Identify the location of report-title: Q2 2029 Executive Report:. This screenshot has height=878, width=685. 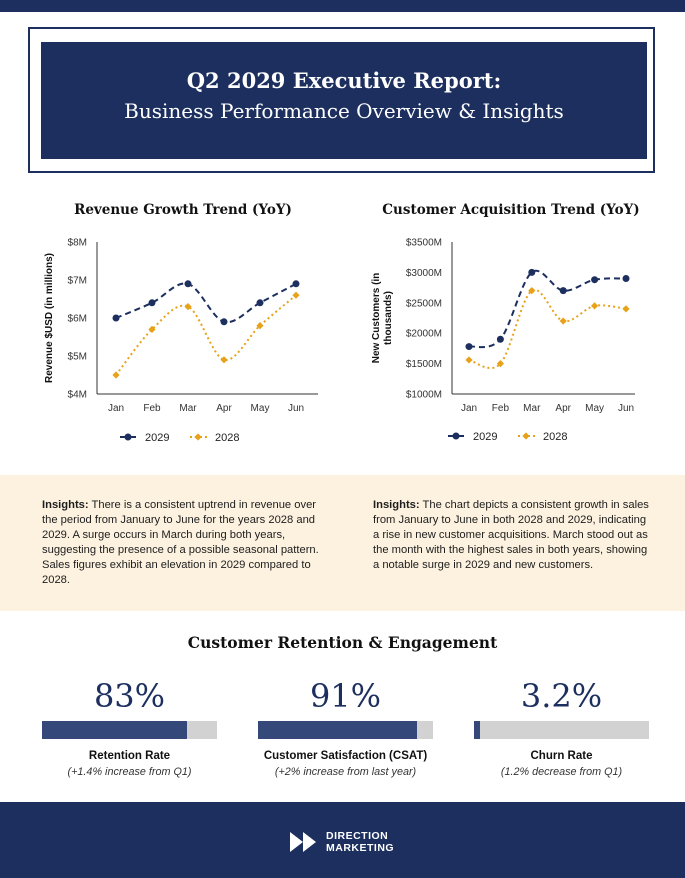
(344, 80).